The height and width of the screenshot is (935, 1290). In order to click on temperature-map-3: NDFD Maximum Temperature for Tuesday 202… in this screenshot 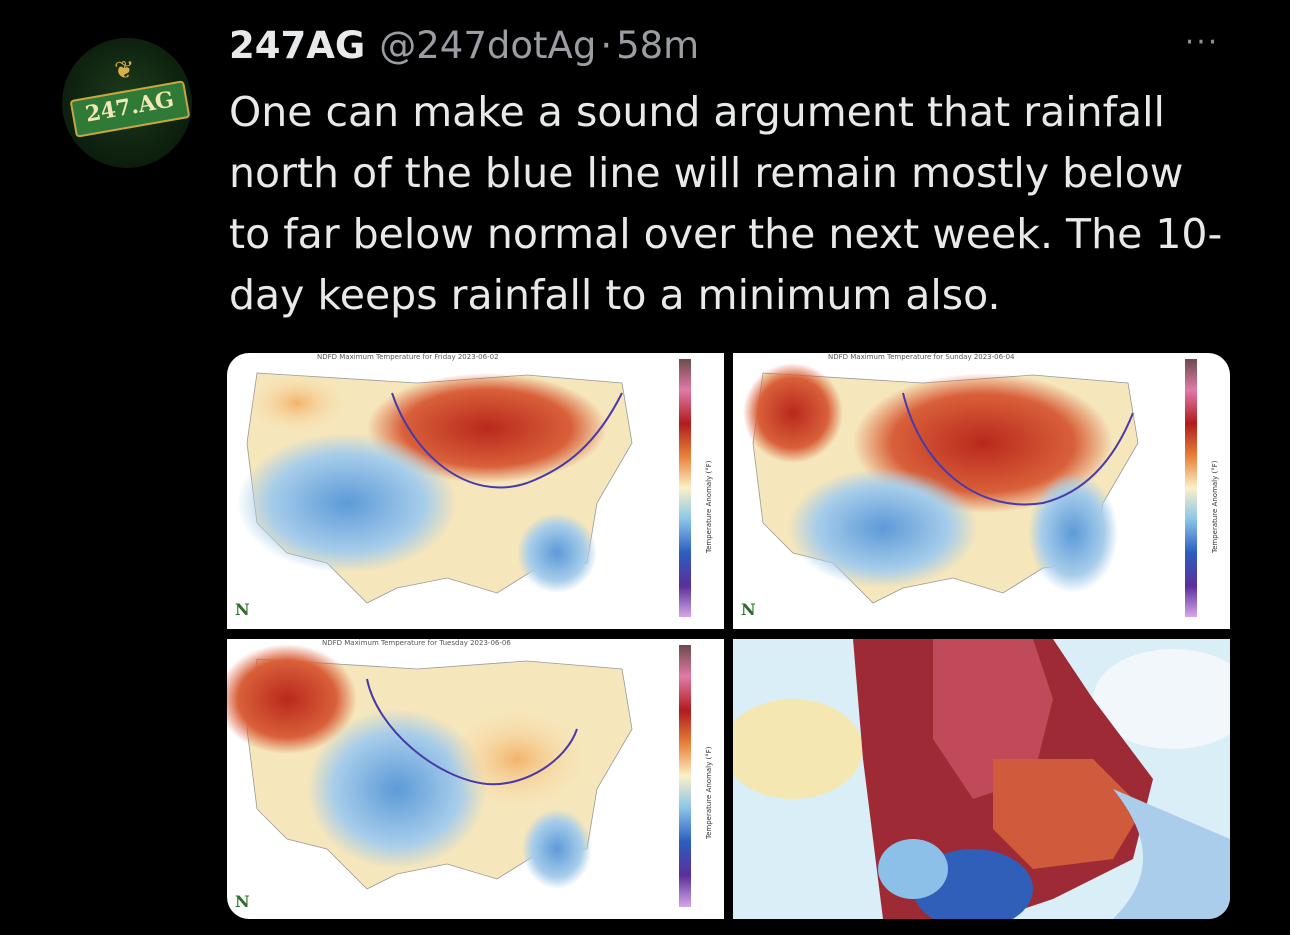, I will do `click(470, 775)`.